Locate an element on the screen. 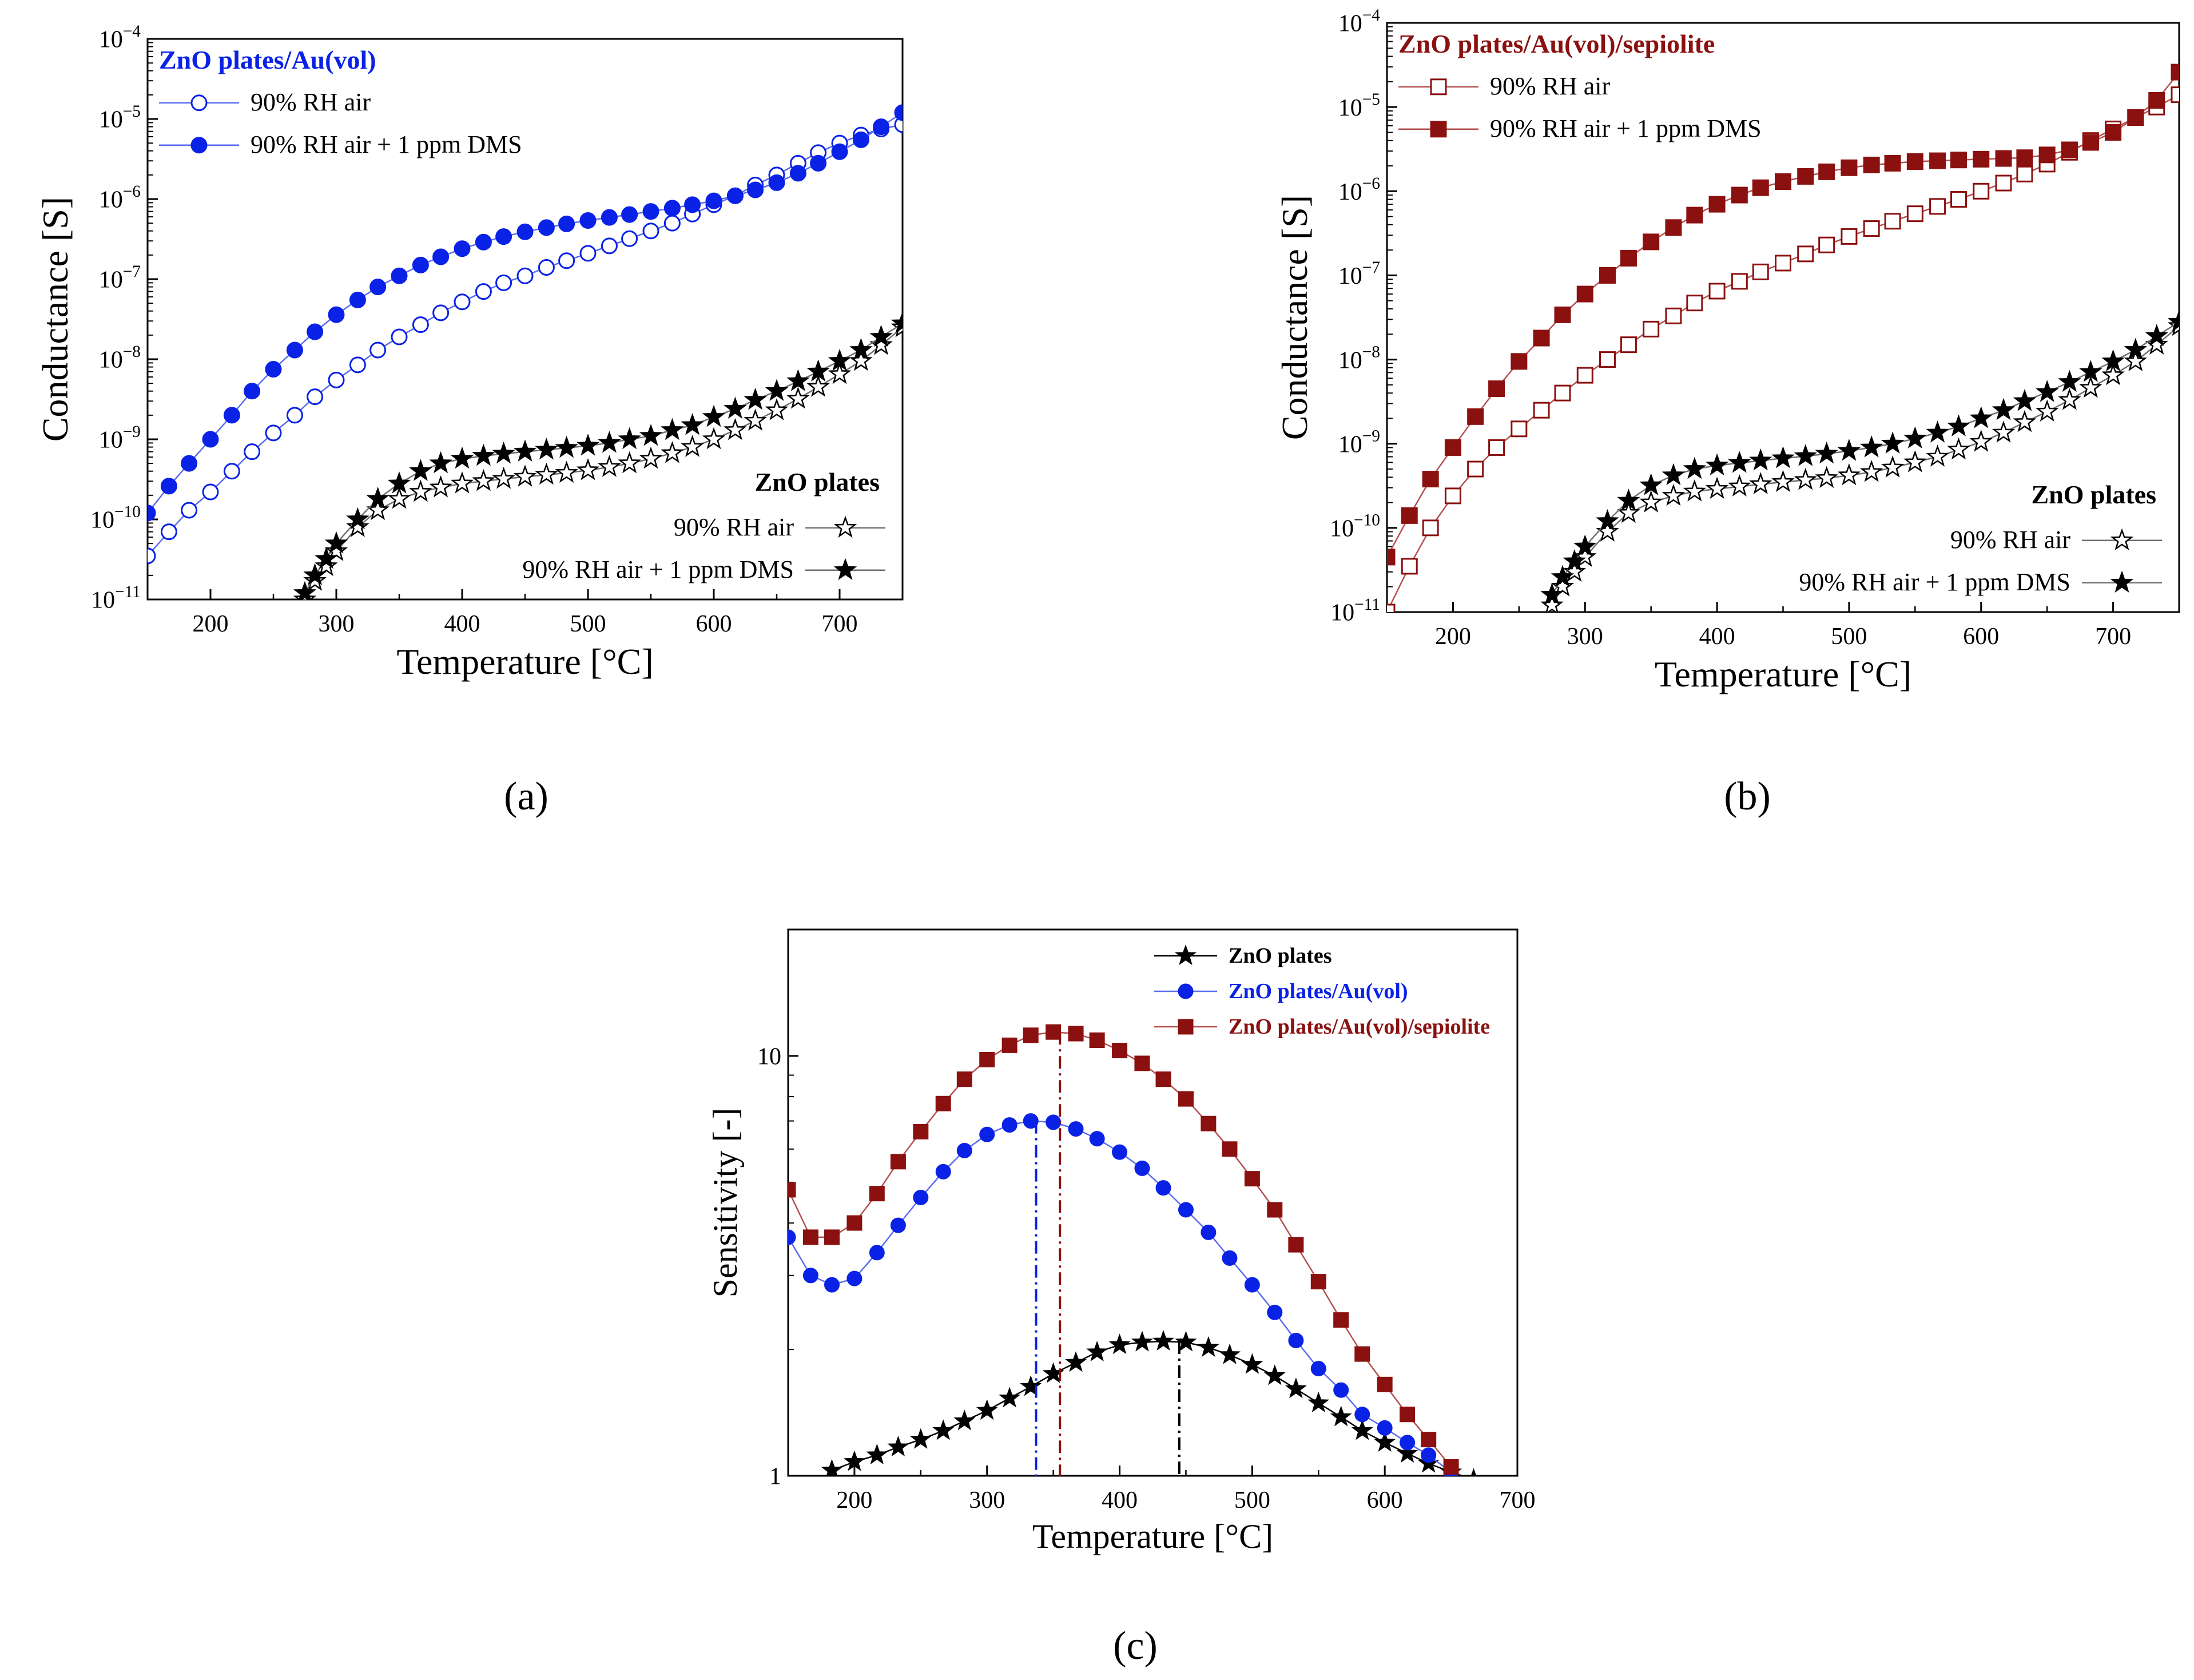  x-tick-label: 500 is located at coordinates (588, 624).